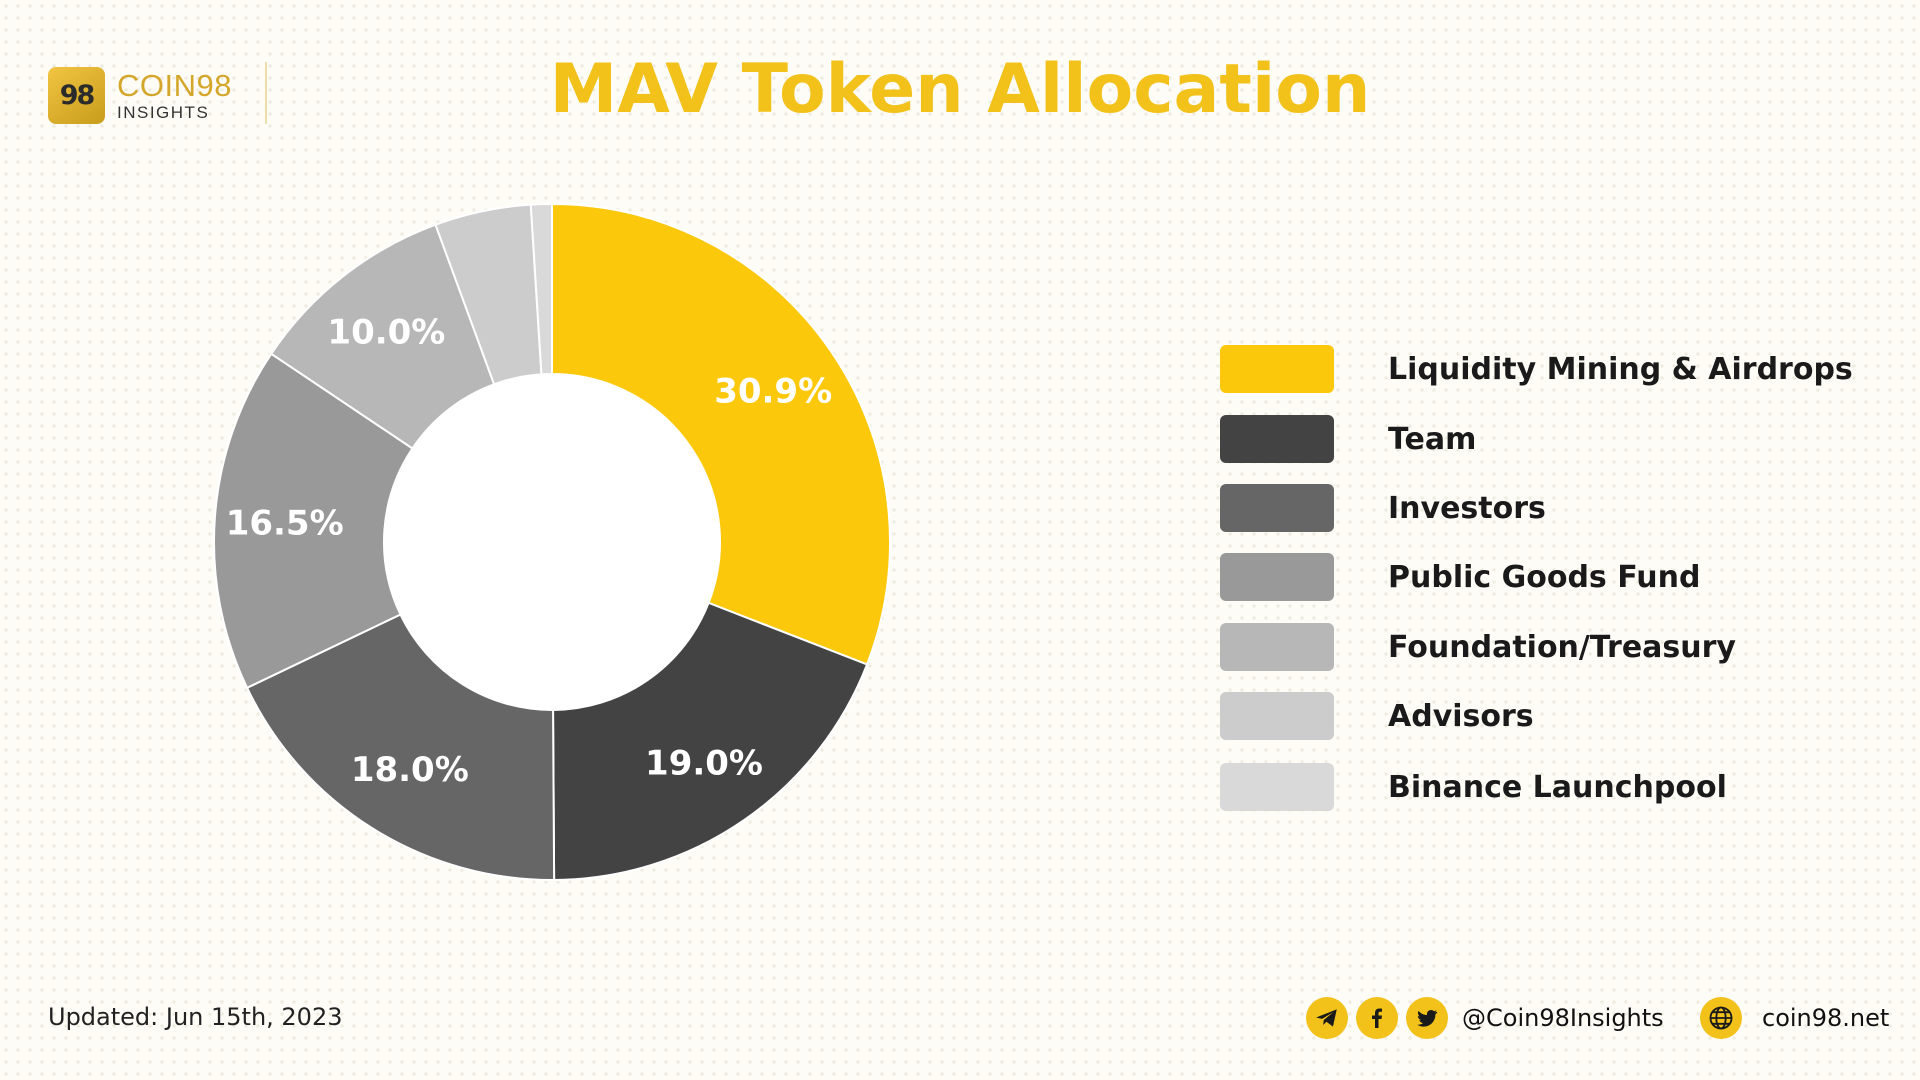 The height and width of the screenshot is (1080, 1920). I want to click on coin98-logo-mark: 98, so click(76, 95).